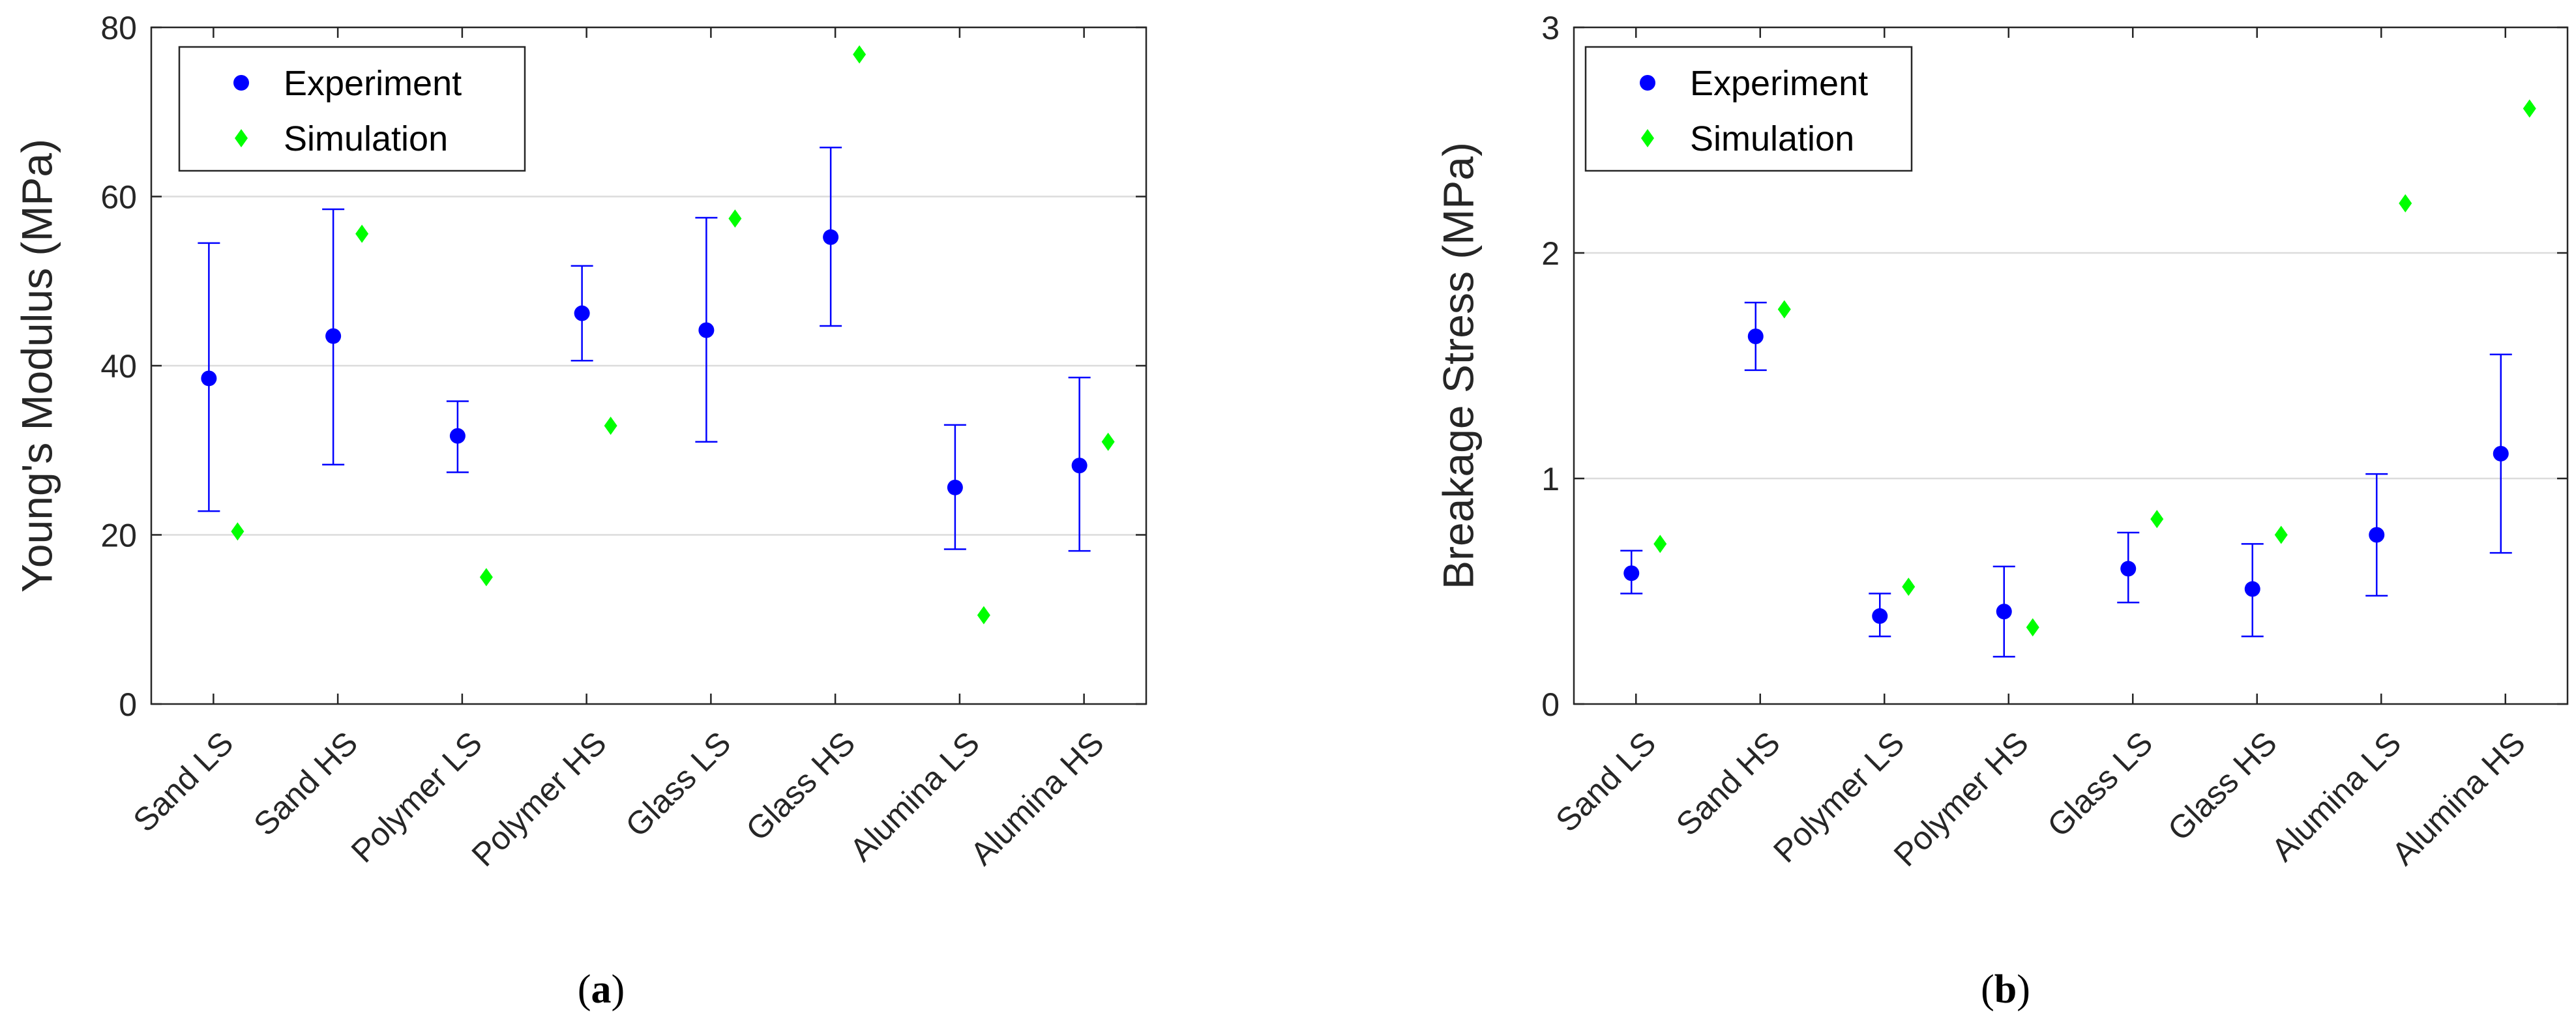 This screenshot has width=2576, height=1028. I want to click on y-tick-label-20: 20, so click(118, 536).